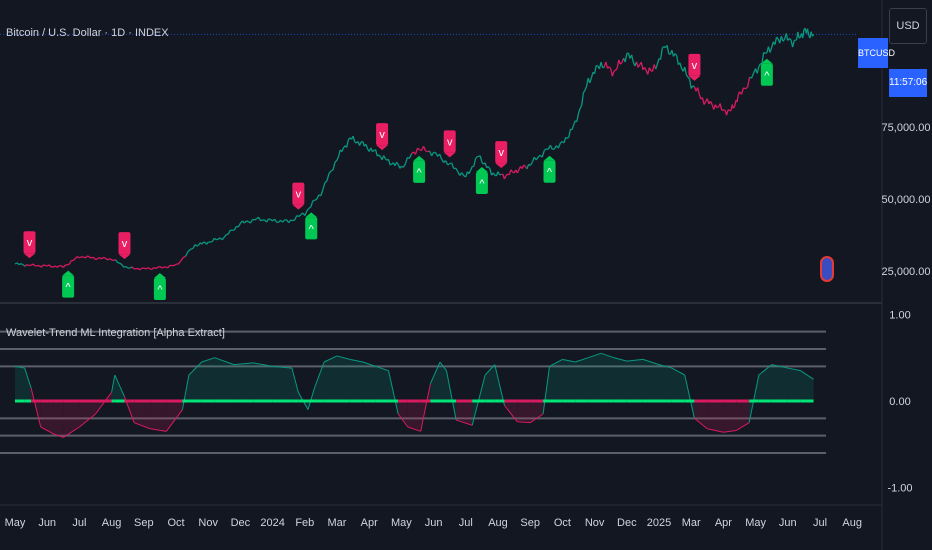  I want to click on us-flag-icon, so click(827, 269).